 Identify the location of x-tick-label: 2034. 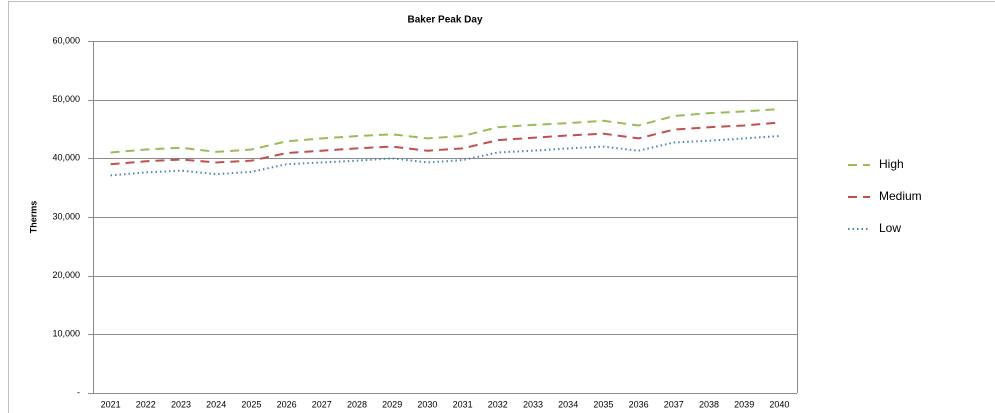
(568, 404).